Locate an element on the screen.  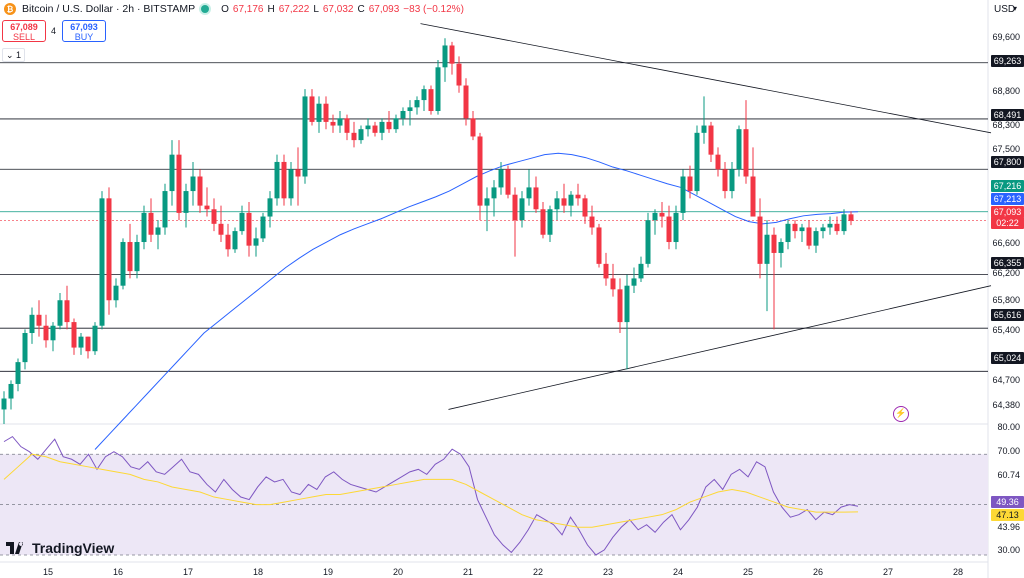
open-label: O is located at coordinates (225, 9).